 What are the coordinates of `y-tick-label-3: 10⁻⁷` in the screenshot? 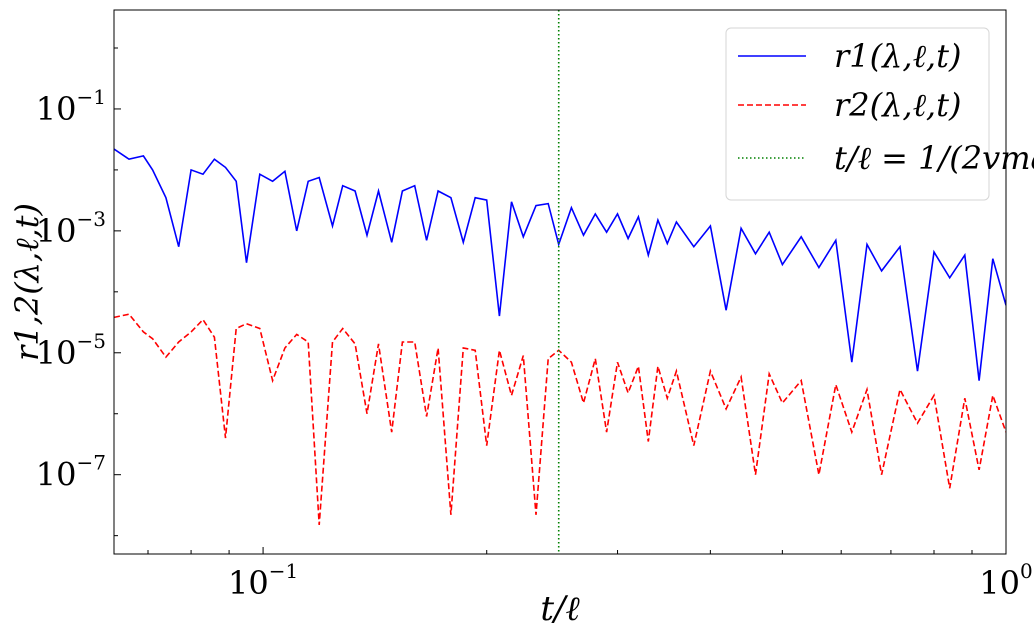 It's located at (71, 472).